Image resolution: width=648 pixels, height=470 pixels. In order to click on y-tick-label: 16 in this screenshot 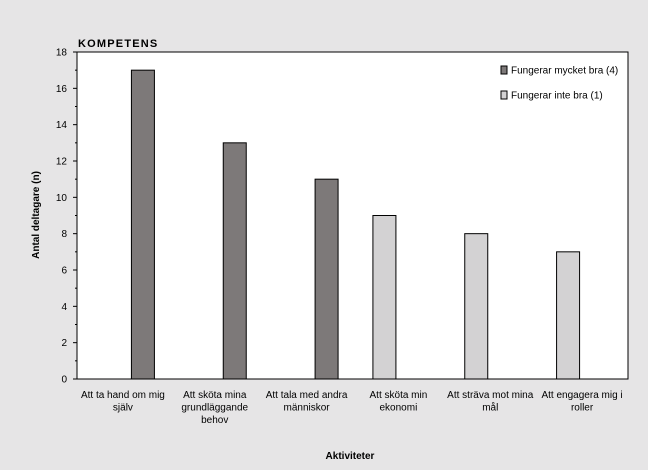, I will do `click(62, 89)`.